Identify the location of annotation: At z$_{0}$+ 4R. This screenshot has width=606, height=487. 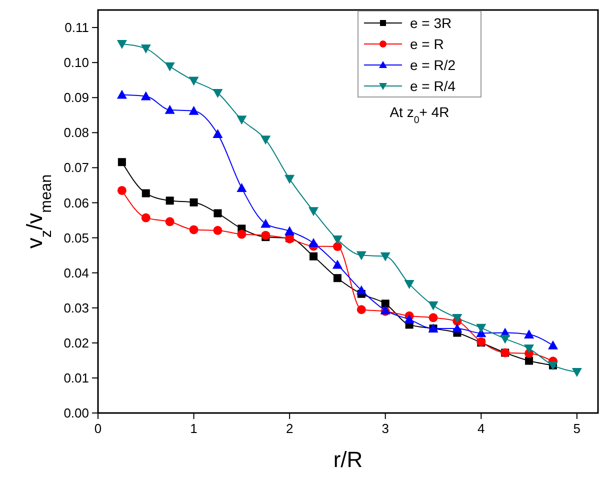
(420, 115).